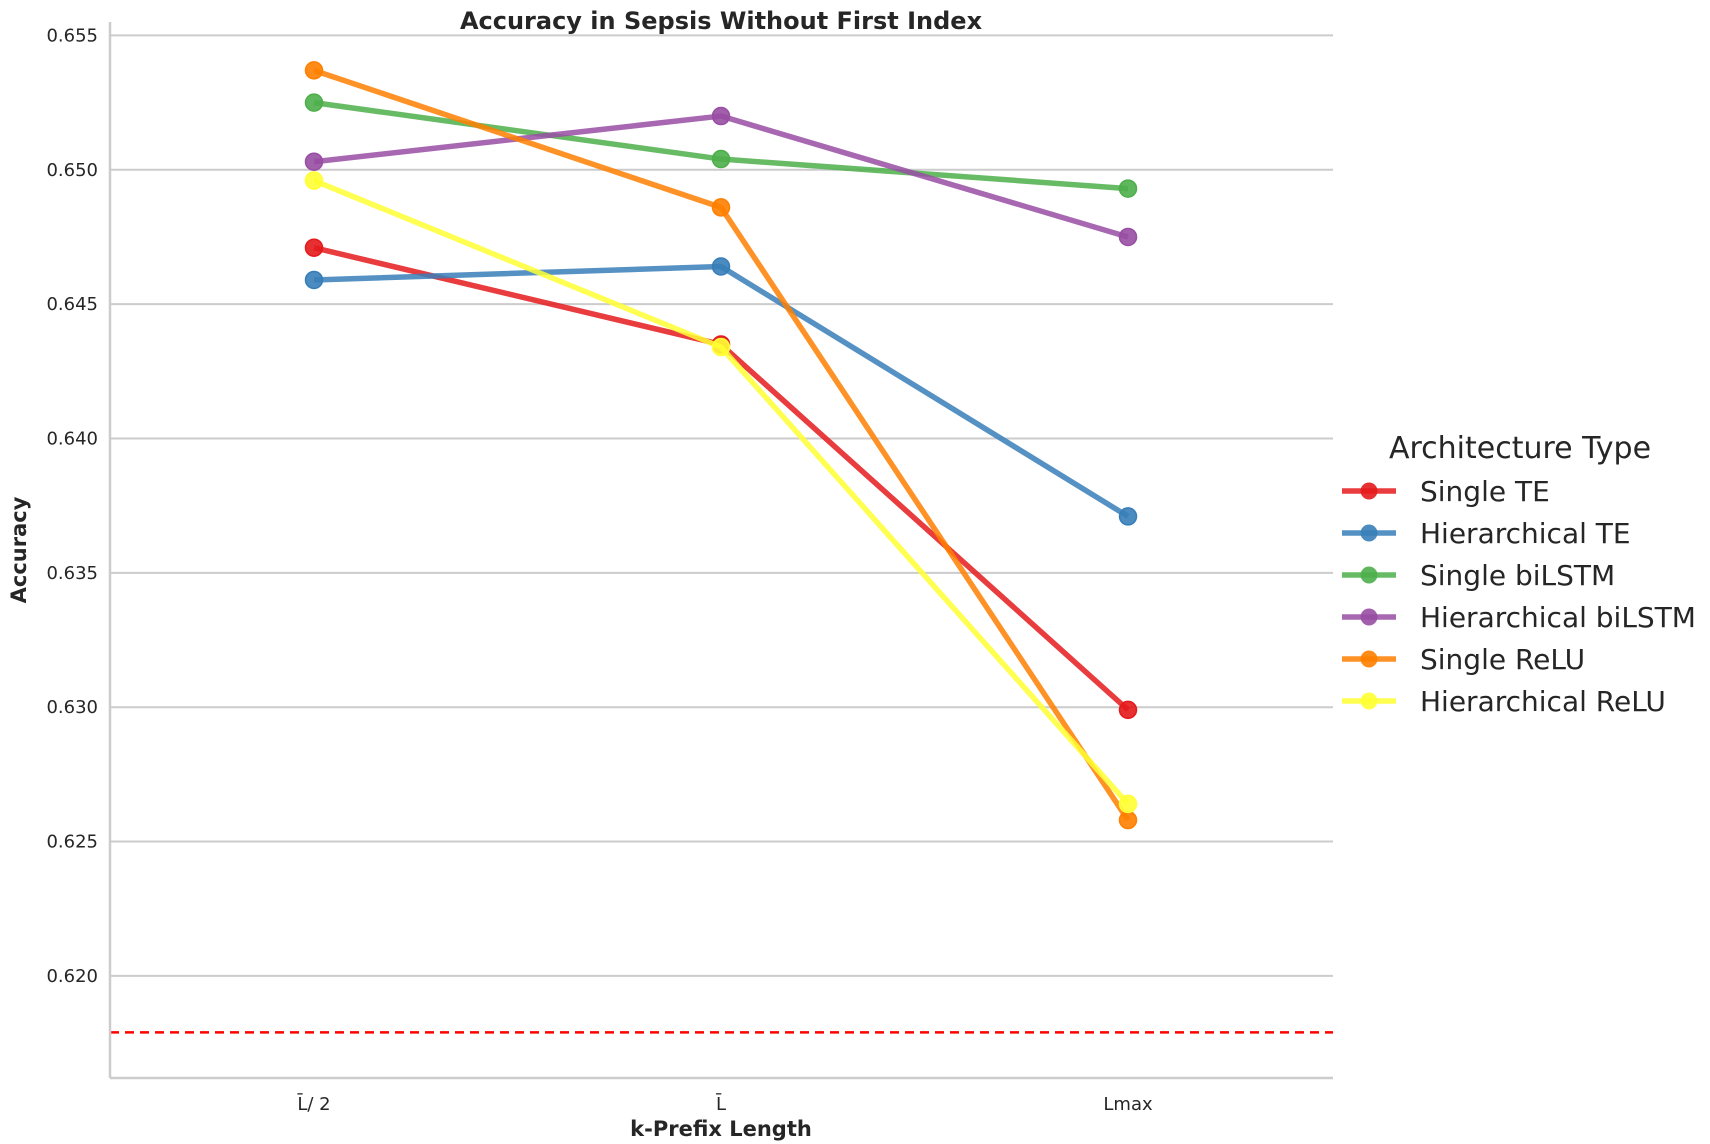 This screenshot has width=1710, height=1144. I want to click on legend-item: Hierarchical ReLU, so click(1504, 701).